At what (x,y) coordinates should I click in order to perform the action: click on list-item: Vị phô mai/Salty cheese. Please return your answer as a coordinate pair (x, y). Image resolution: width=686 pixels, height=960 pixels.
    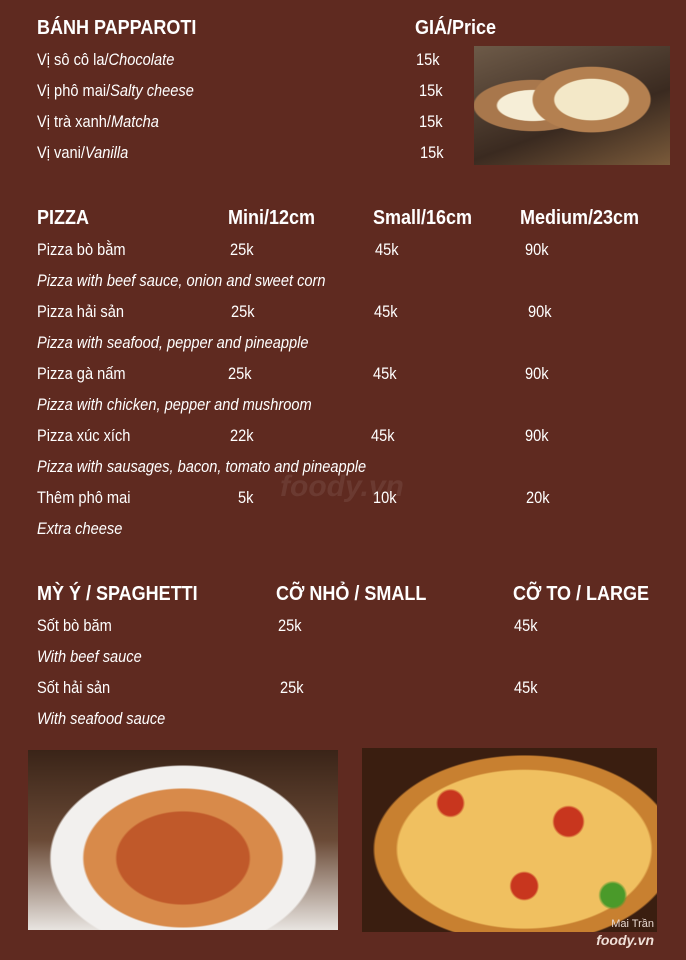
    Looking at the image, I should click on (115, 91).